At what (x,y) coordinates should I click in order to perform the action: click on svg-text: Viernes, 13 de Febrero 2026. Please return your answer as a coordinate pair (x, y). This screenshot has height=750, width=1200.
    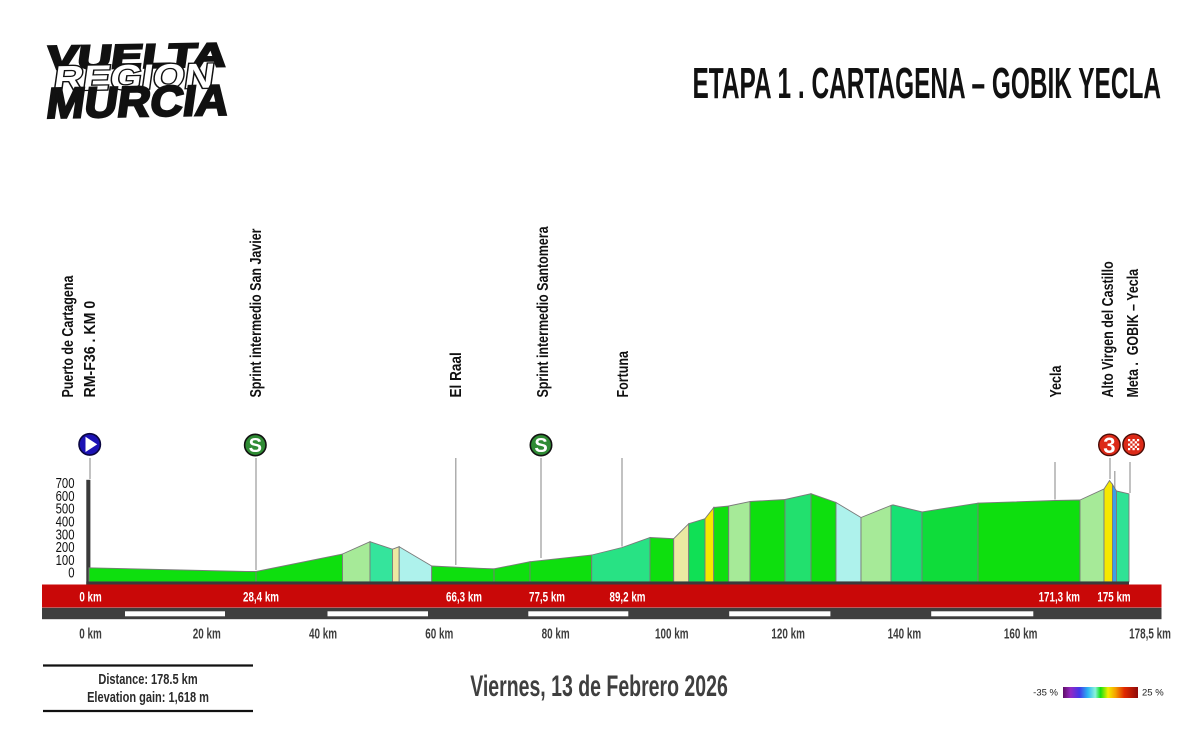
    Looking at the image, I should click on (599, 686).